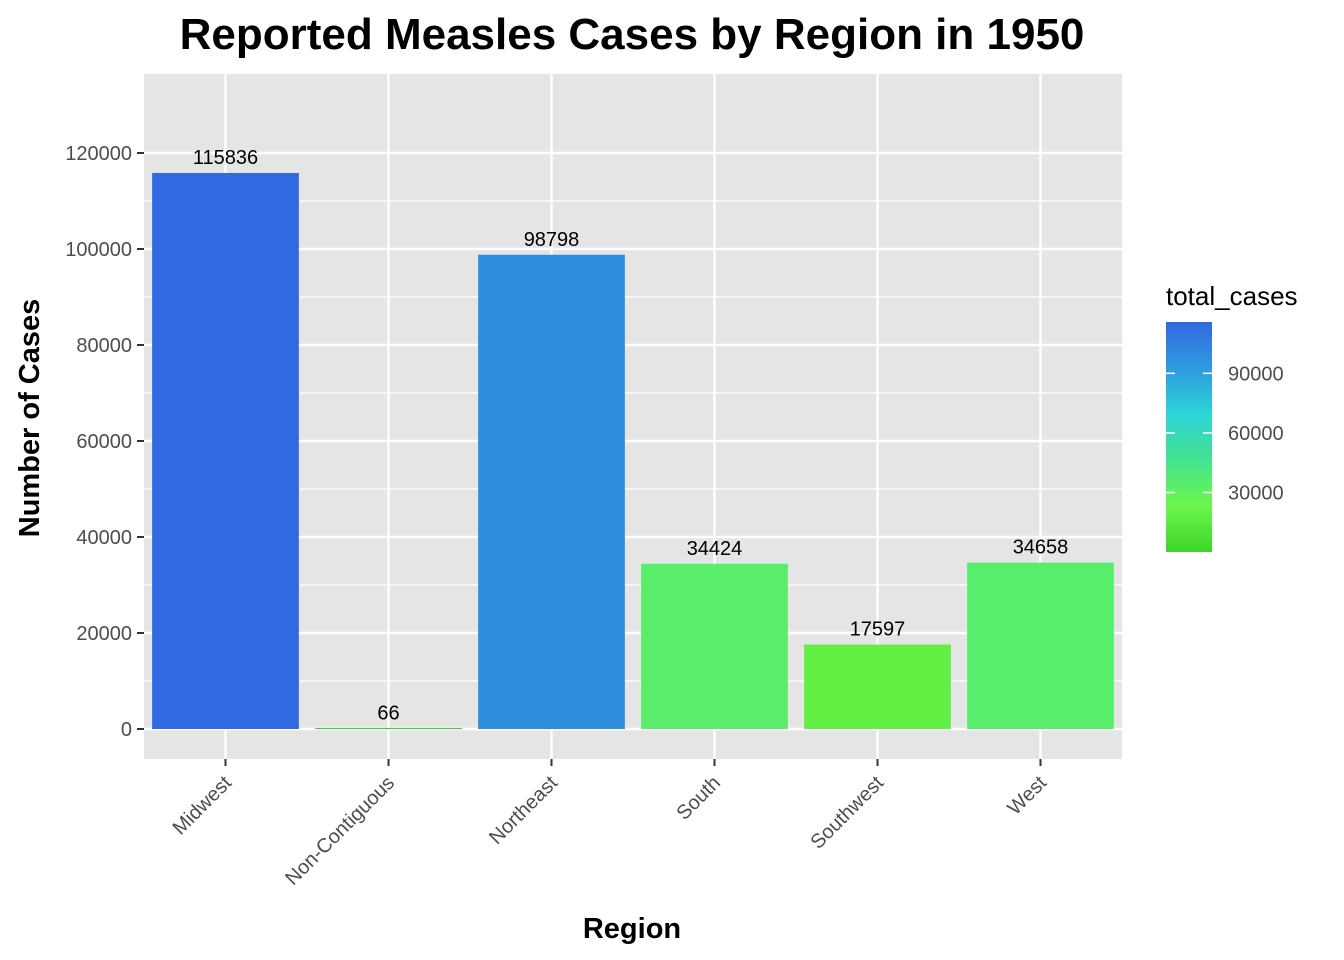 The image size is (1344, 960). Describe the element at coordinates (878, 630) in the screenshot. I see `data-label: 17597` at that location.